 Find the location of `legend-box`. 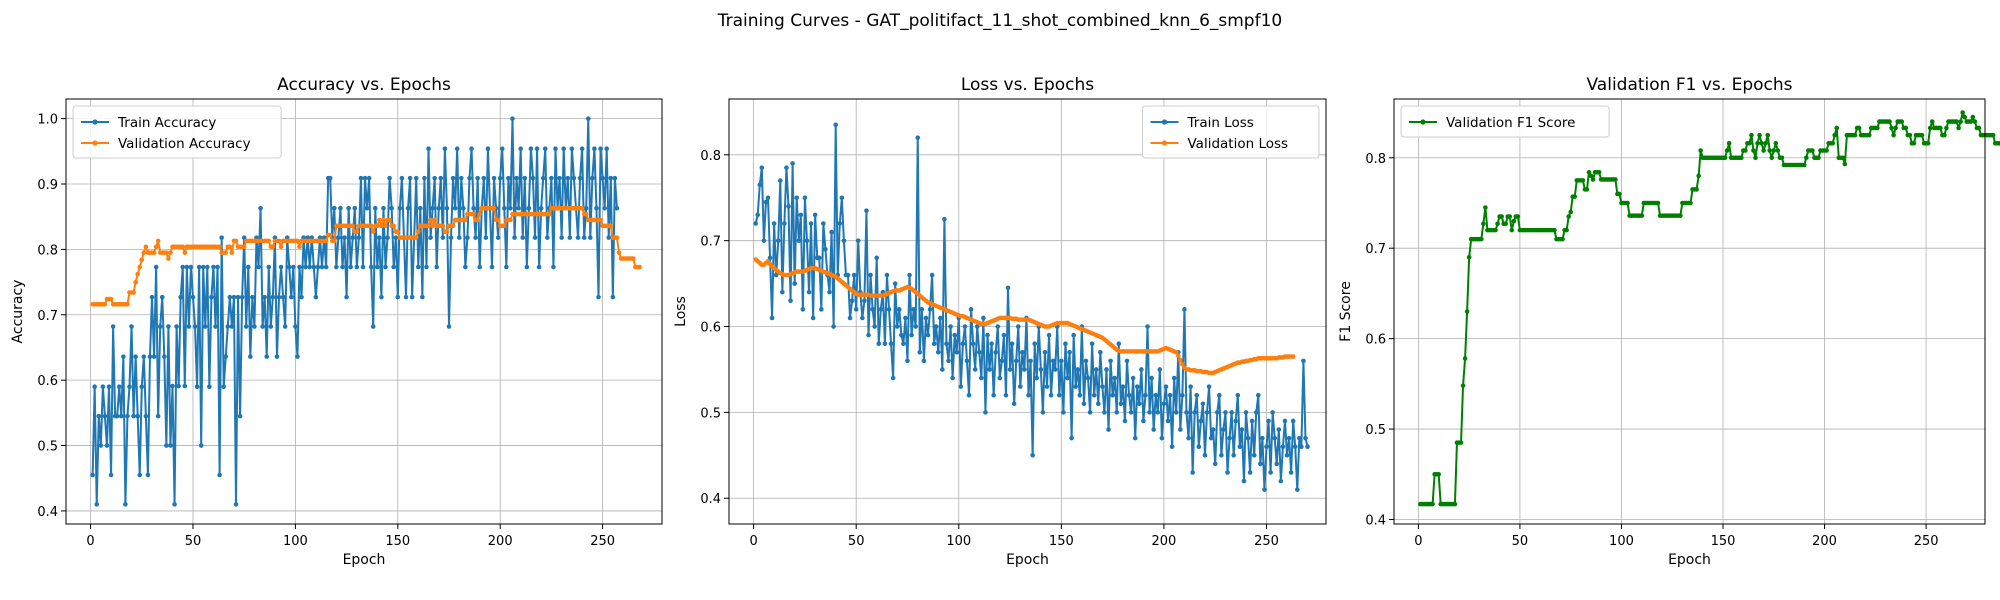

legend-box is located at coordinates (1505, 121).